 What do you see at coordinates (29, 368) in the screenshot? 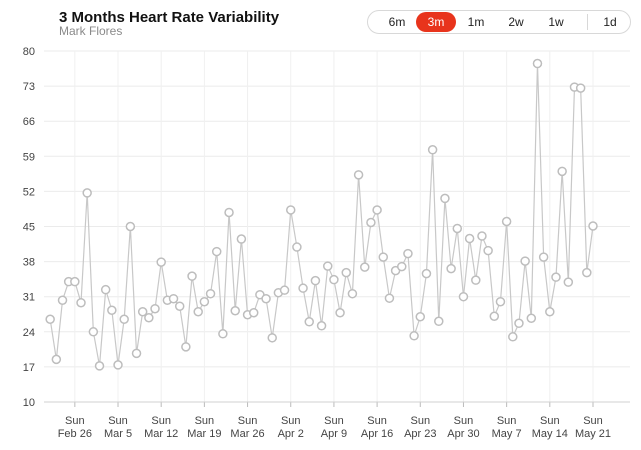
I see `y-tick-label: 17` at bounding box center [29, 368].